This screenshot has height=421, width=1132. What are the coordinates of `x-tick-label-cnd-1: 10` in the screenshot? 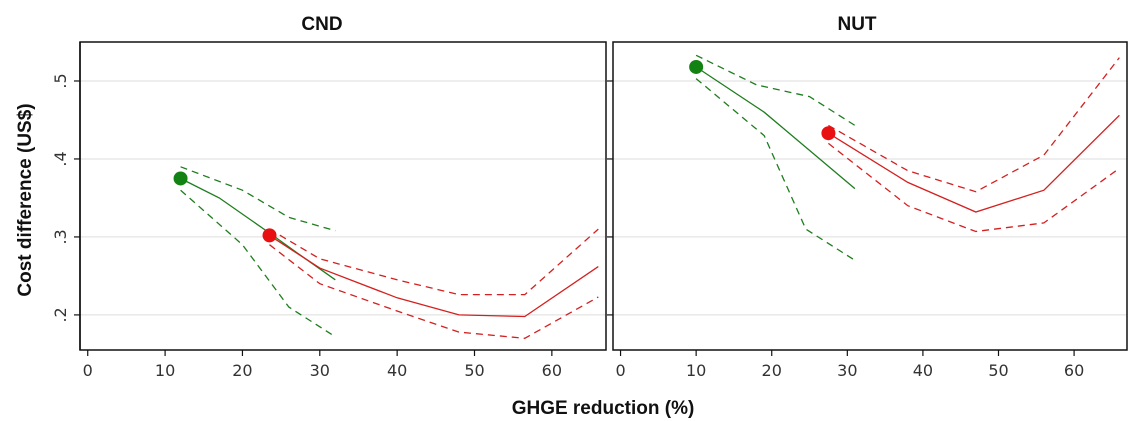 It's located at (165, 370).